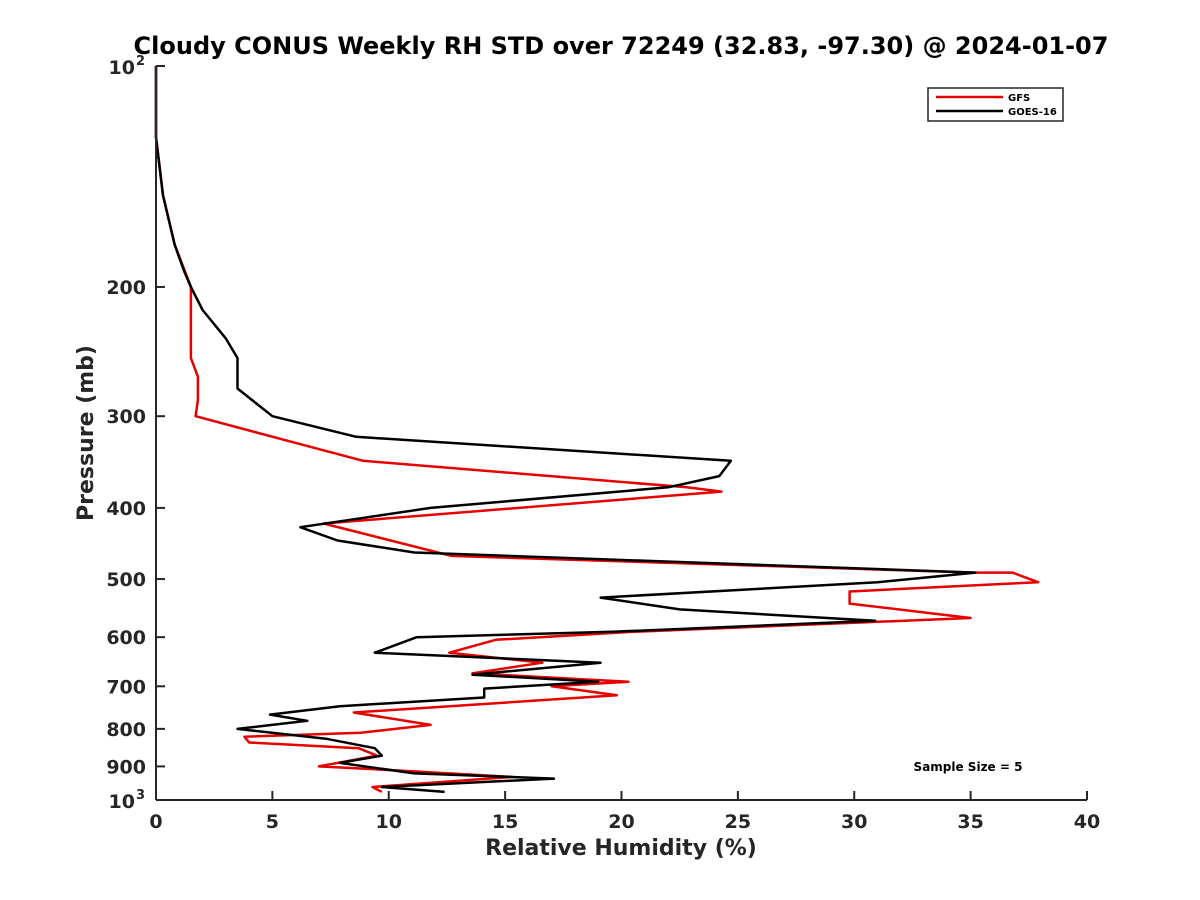 Image resolution: width=1200 pixels, height=900 pixels. I want to click on y-tick-label: 600, so click(126, 638).